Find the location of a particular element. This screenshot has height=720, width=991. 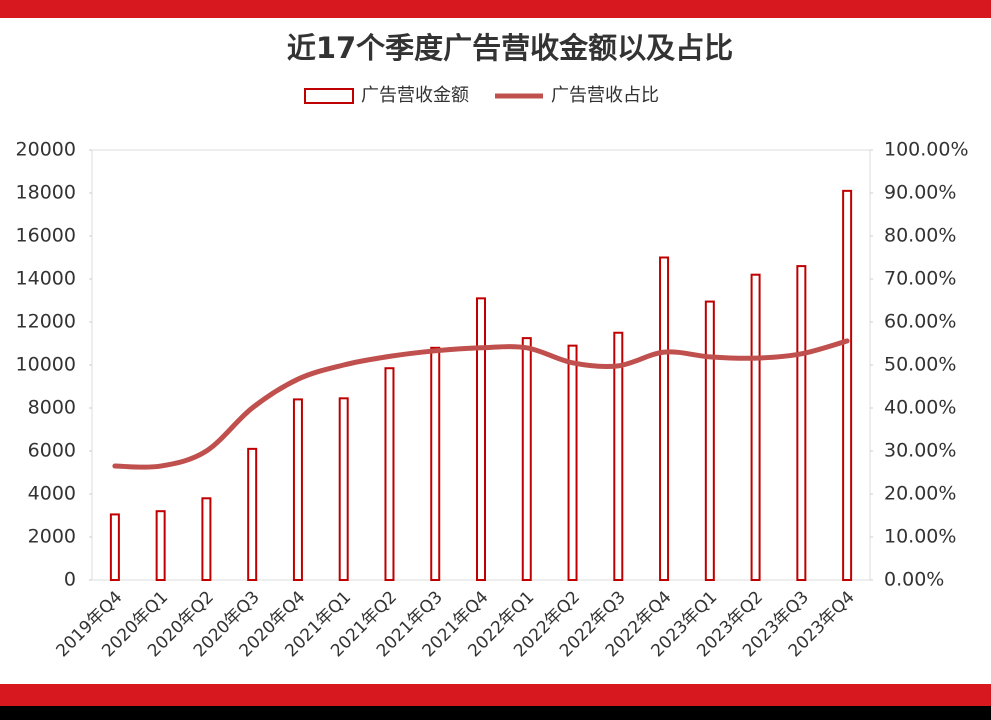

y2-tick-label: 10.00% is located at coordinates (920, 537).